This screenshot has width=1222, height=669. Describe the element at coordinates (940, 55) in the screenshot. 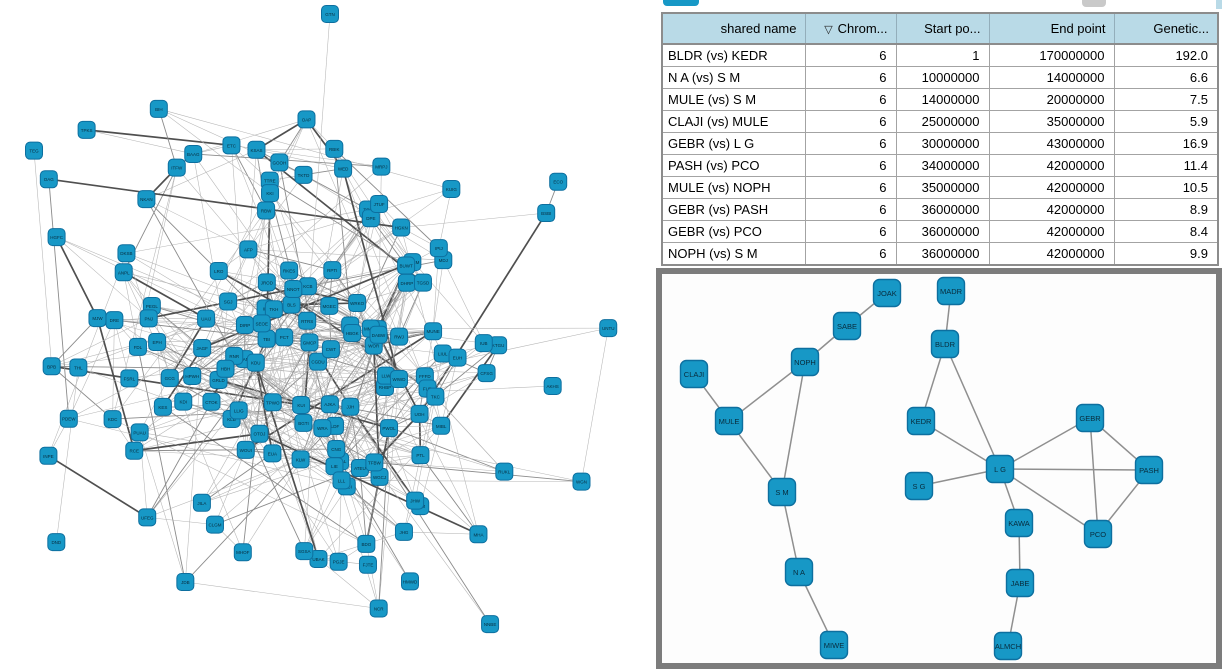

I see `table-row: BLDR (vs) KEDR 6 1 170000000 192.0` at that location.